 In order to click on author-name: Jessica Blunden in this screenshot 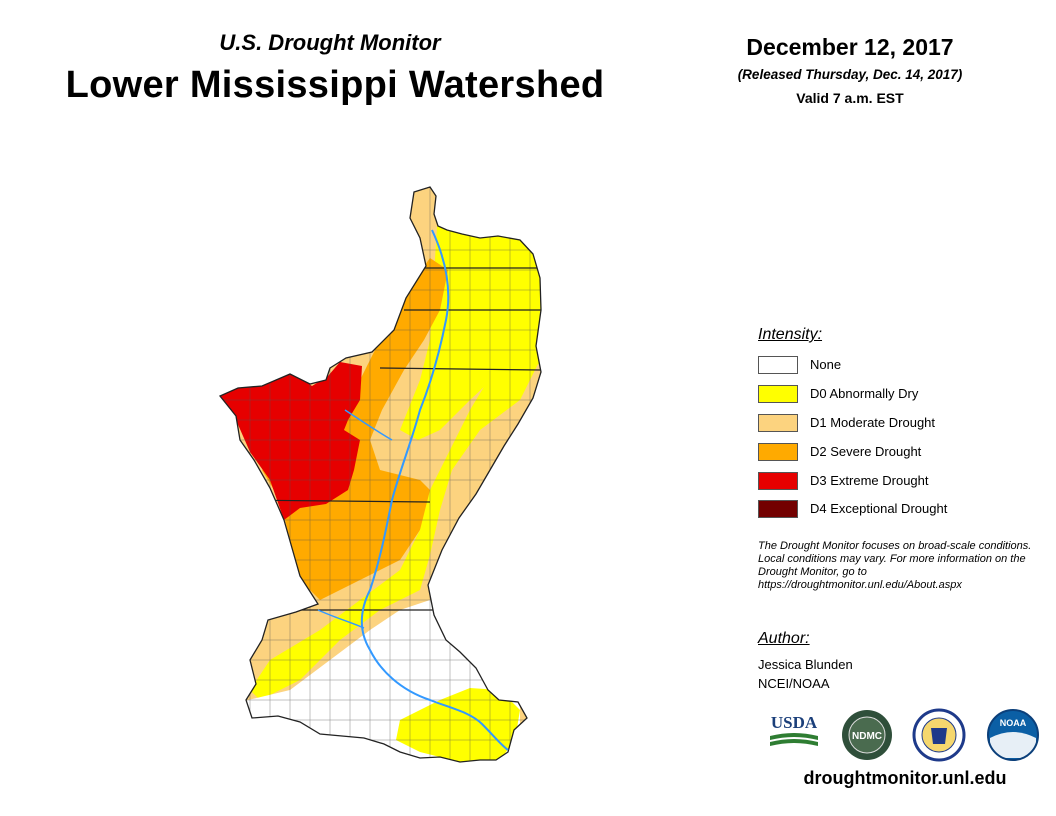, I will do `click(805, 664)`.